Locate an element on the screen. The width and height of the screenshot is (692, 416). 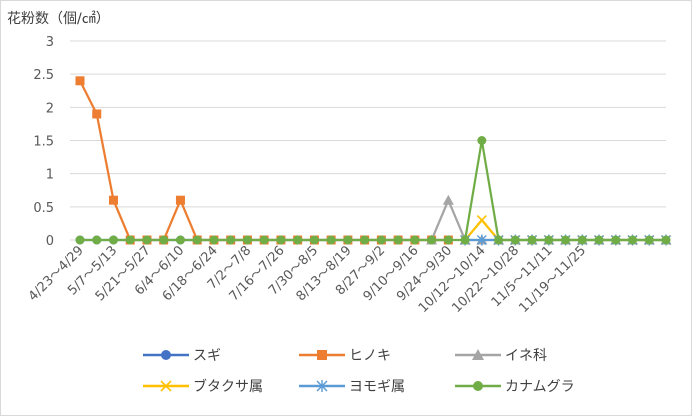
y-tick-label: 3 is located at coordinates (50, 42).